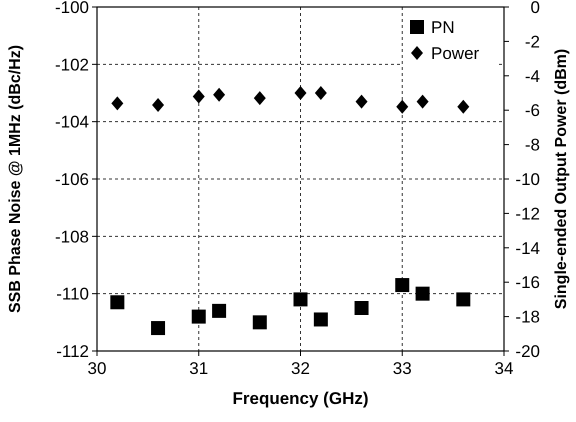 The width and height of the screenshot is (576, 422). Describe the element at coordinates (71, 122) in the screenshot. I see `y-tick-label: -104` at that location.